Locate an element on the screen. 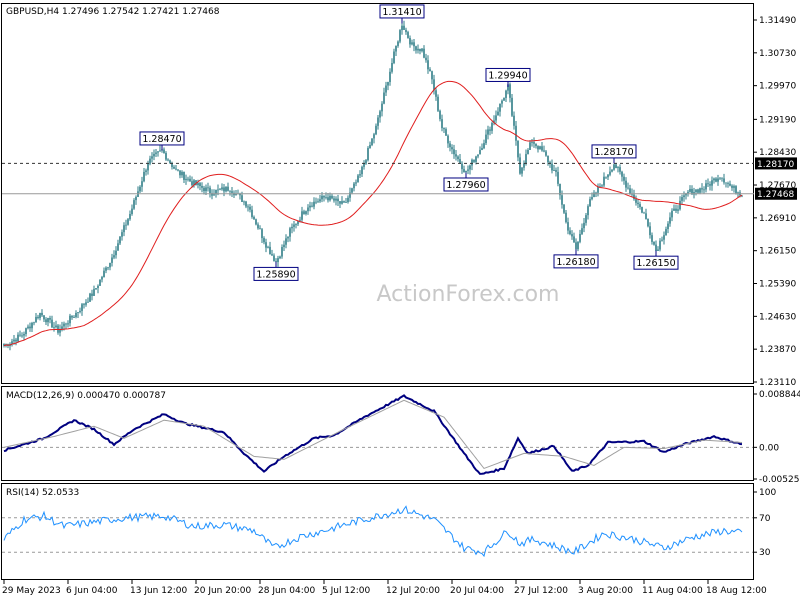  x-tick-label: 12 Jul 20:00 is located at coordinates (413, 591).